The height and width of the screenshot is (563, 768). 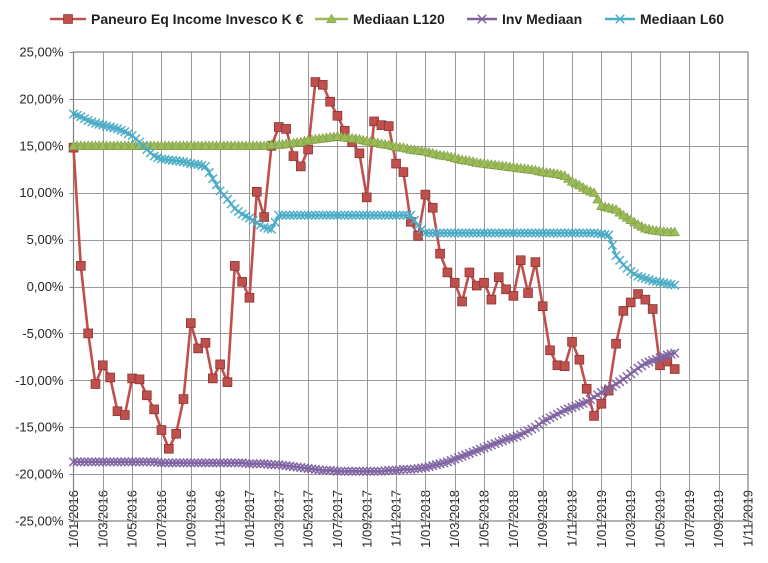 I want to click on y-tick-label: -10,00%, so click(x=39, y=380).